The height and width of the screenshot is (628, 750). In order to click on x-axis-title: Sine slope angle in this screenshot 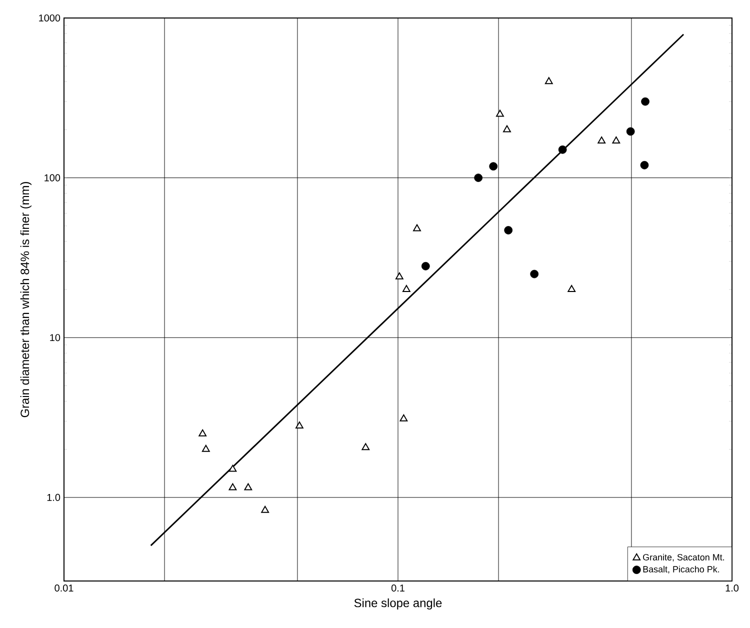, I will do `click(398, 604)`.